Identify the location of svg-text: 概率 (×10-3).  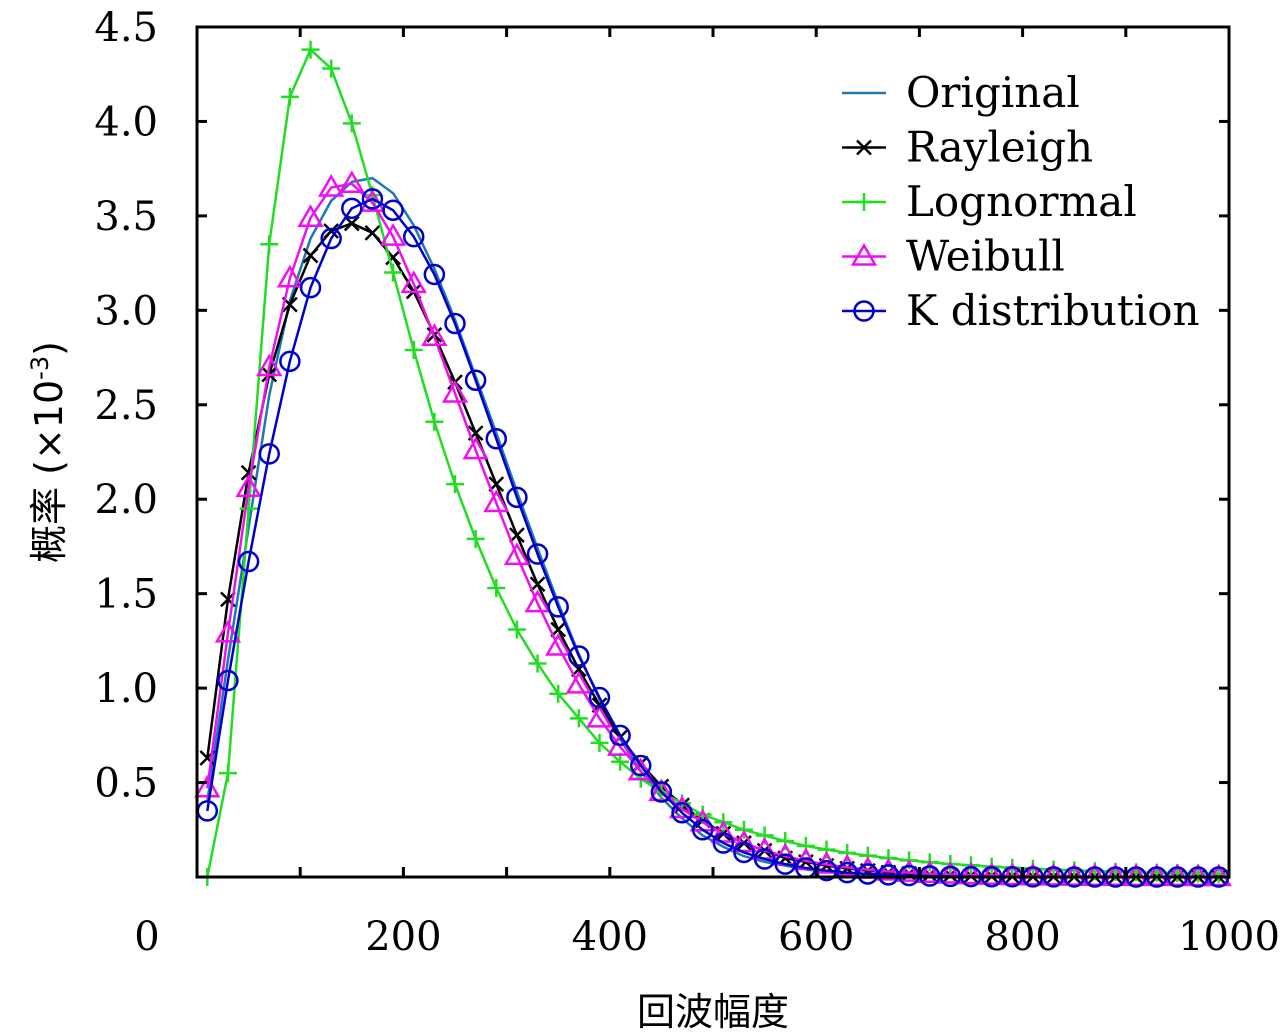
(48, 452).